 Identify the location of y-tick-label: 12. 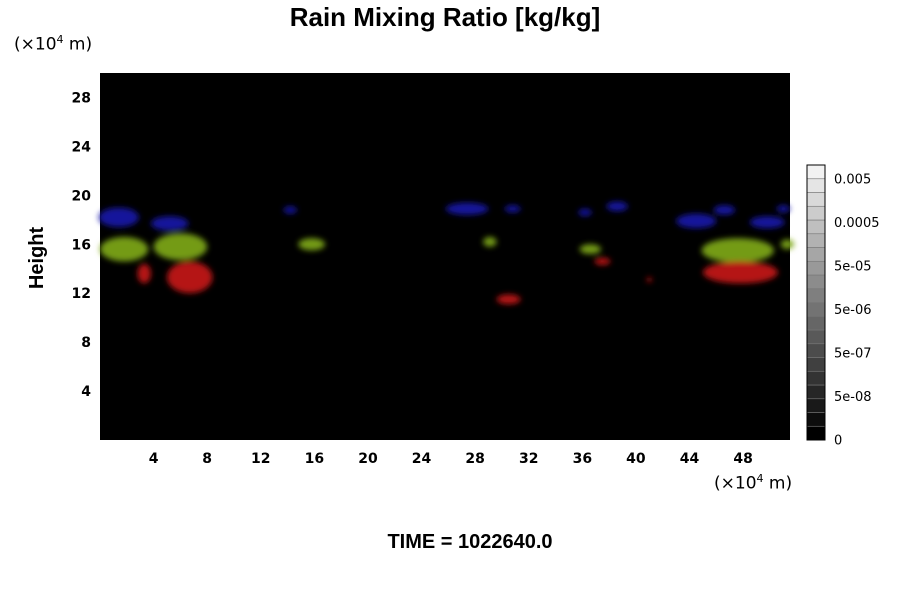
(81, 294).